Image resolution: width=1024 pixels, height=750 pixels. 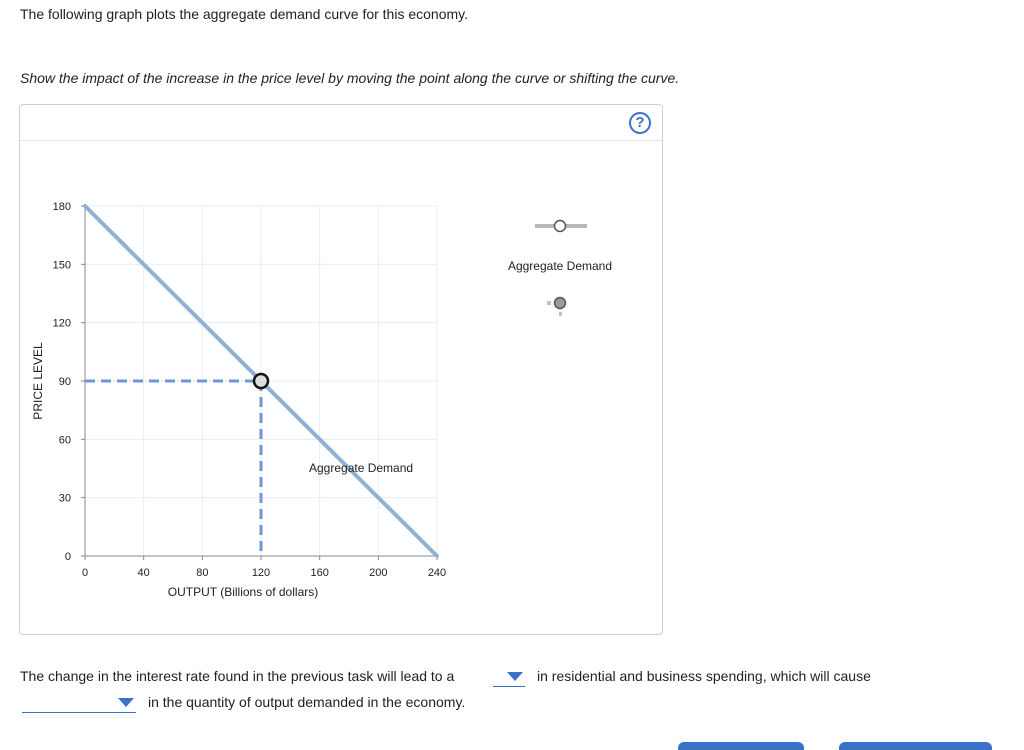 What do you see at coordinates (65, 440) in the screenshot?
I see `y-tick-label: 60` at bounding box center [65, 440].